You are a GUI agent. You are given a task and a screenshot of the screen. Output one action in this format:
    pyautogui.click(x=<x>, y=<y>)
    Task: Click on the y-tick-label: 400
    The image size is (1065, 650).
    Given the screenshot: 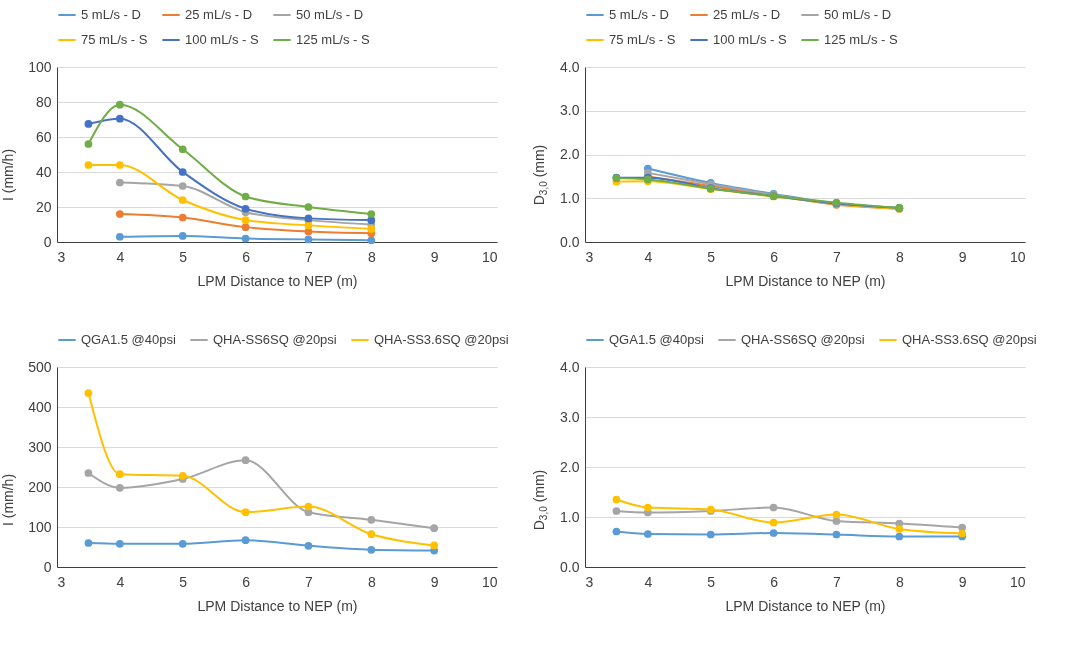 What is the action you would take?
    pyautogui.click(x=40, y=406)
    